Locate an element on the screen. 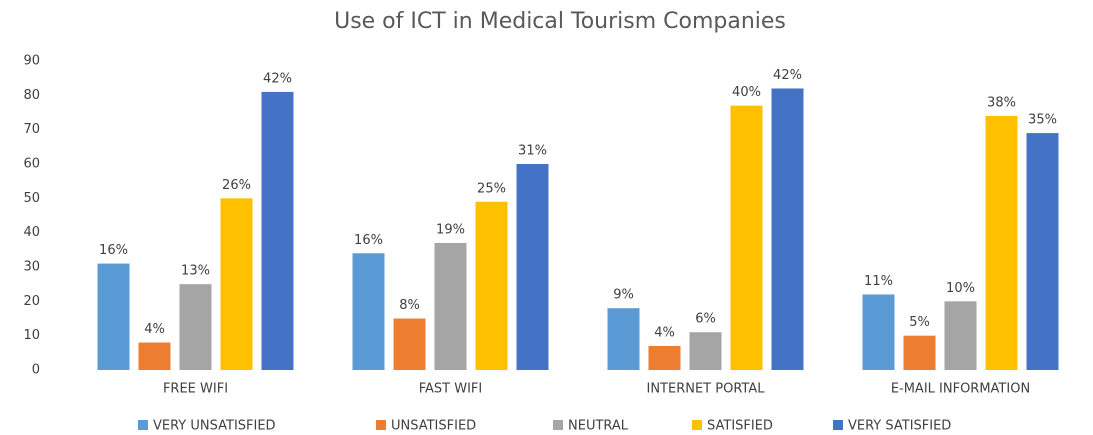  legend-label: NEUTRAL is located at coordinates (598, 426).